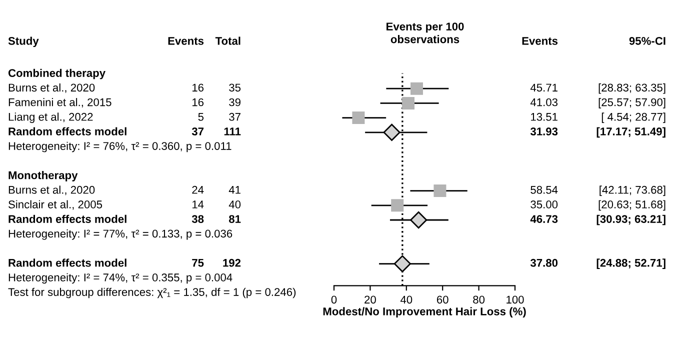 This screenshot has height=338, width=694. Describe the element at coordinates (198, 263) in the screenshot. I see `text: 75` at that location.